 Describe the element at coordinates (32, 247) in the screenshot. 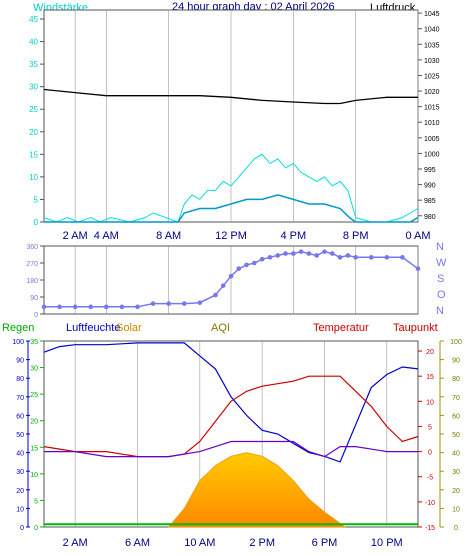

I see `direction-y-tick-label: 360` at that location.